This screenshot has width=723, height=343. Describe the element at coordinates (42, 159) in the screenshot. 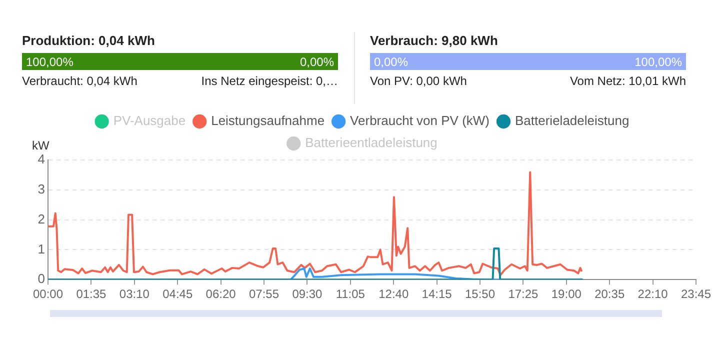

I see `y-tick-label: 4` at that location.